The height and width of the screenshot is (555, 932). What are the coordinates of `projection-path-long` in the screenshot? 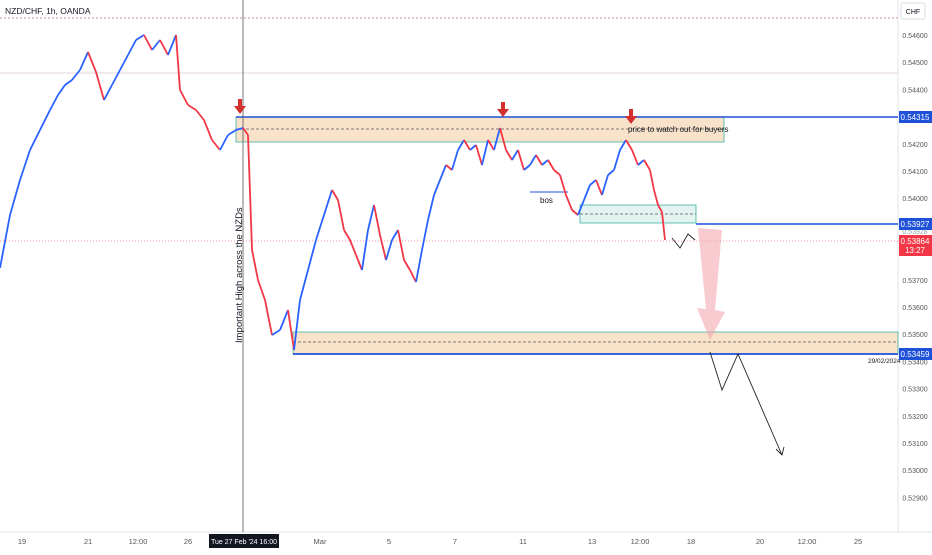 It's located at (746, 403).